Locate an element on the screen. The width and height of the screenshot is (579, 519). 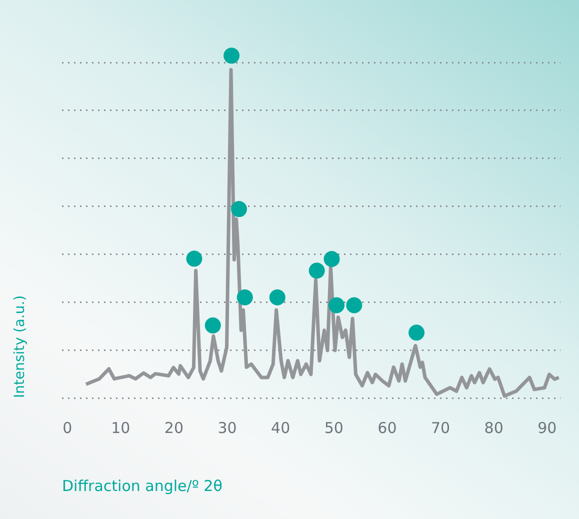
x-tick-label: 0 is located at coordinates (67, 427).